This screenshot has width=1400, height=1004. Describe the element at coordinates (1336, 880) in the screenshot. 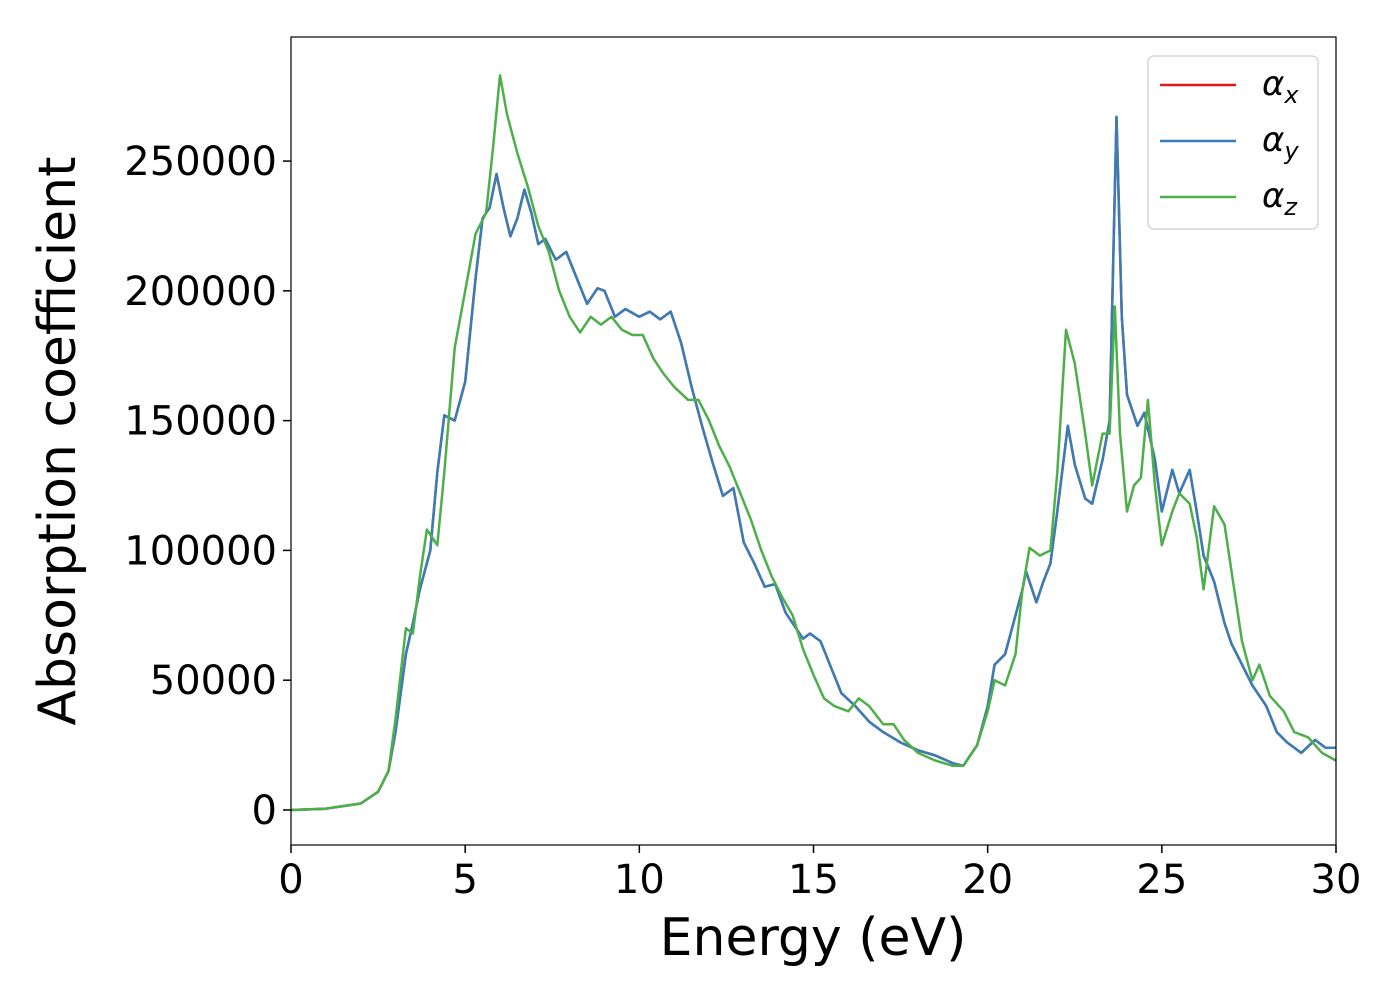

I see `x-tick-label: 30` at that location.